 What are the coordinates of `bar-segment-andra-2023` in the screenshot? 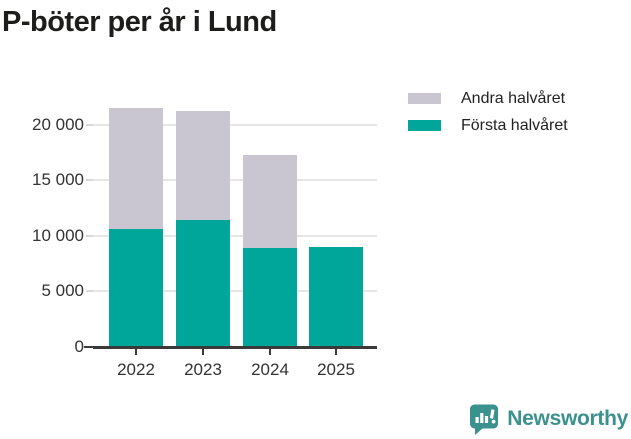 It's located at (203, 166).